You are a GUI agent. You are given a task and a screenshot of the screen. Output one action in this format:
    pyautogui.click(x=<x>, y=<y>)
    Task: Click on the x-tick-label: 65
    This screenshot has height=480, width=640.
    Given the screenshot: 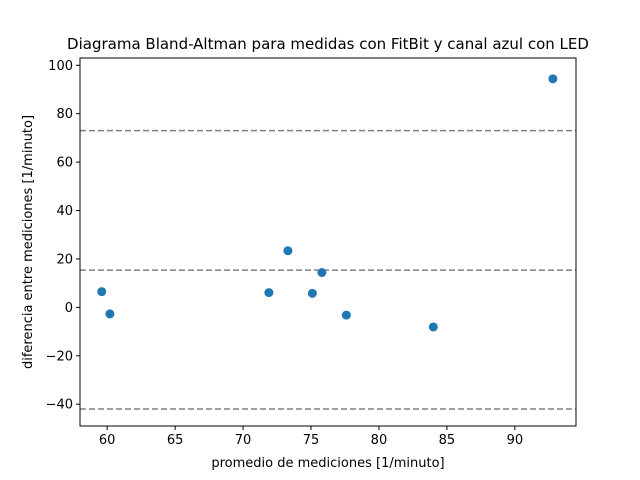 What is the action you would take?
    pyautogui.click(x=175, y=440)
    